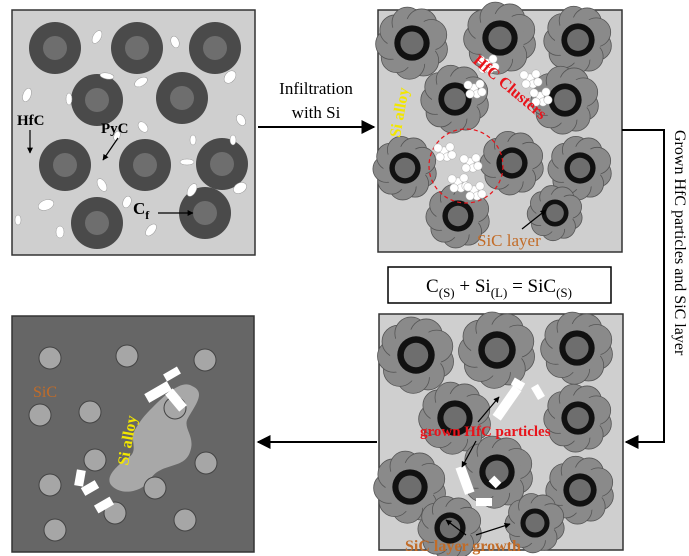  Describe the element at coordinates (316, 112) in the screenshot. I see `step-infiltration-line2: with Si` at that location.